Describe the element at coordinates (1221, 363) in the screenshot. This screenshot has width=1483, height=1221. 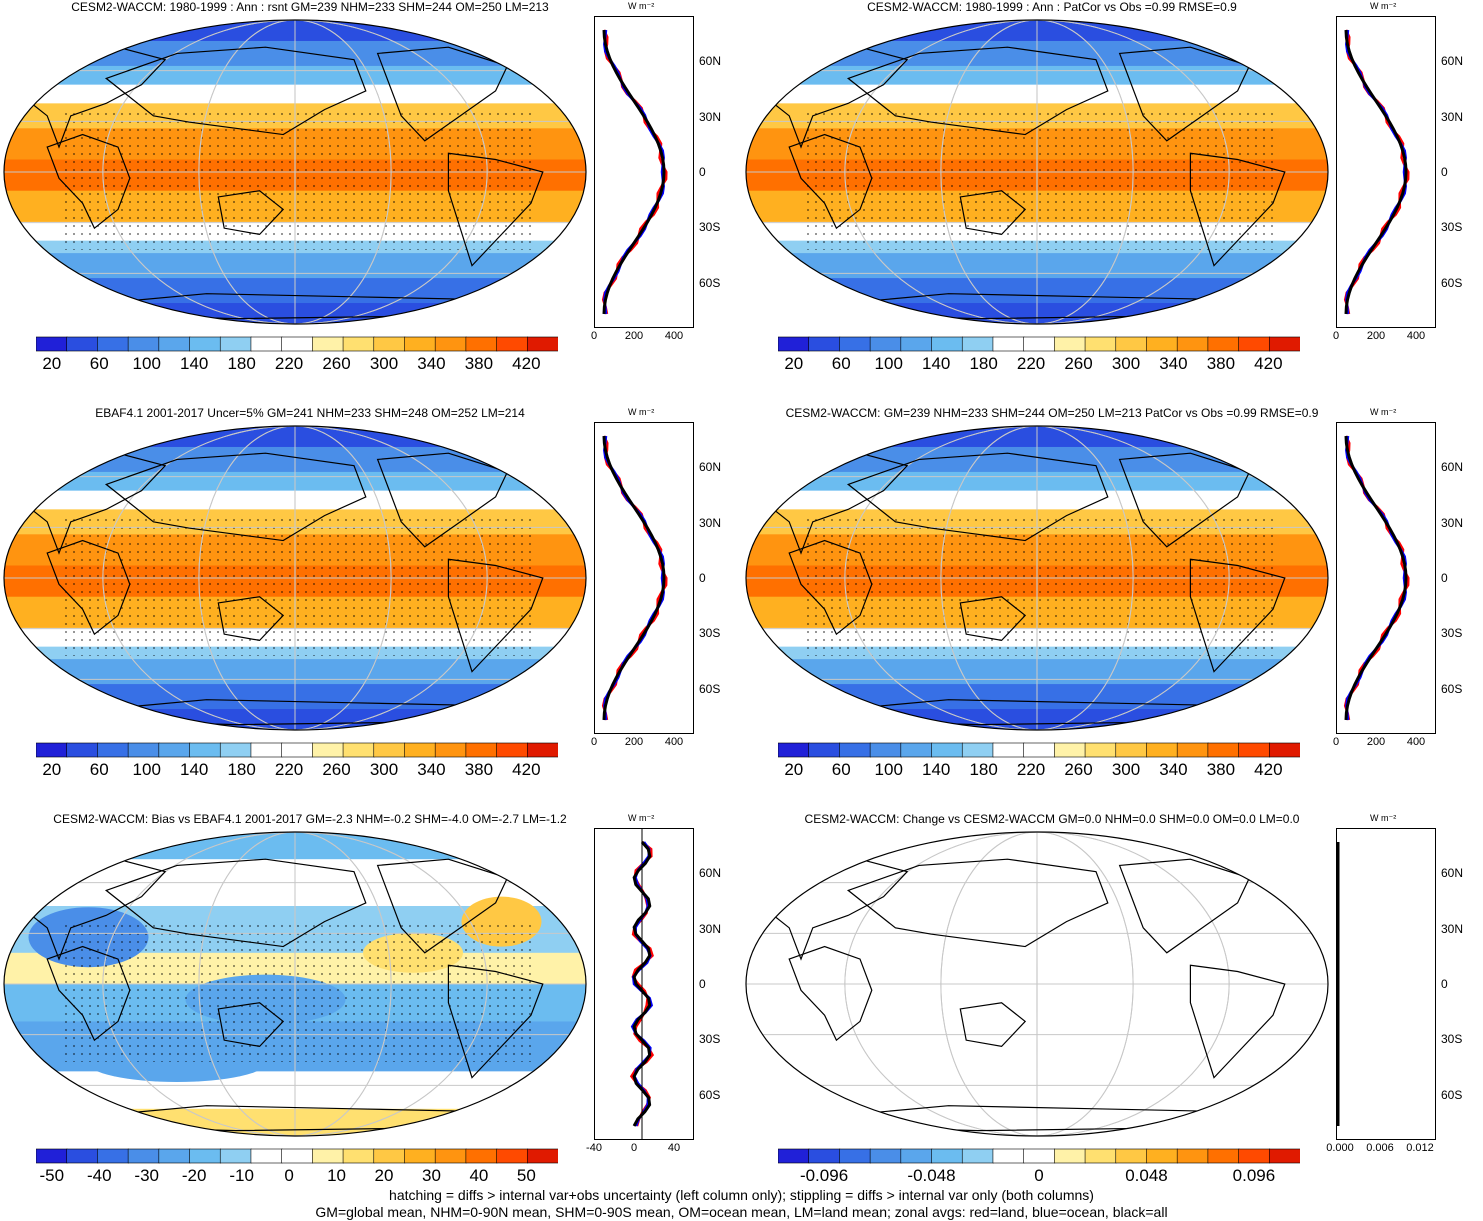
I see `colorbar-tick-label: 380` at that location.